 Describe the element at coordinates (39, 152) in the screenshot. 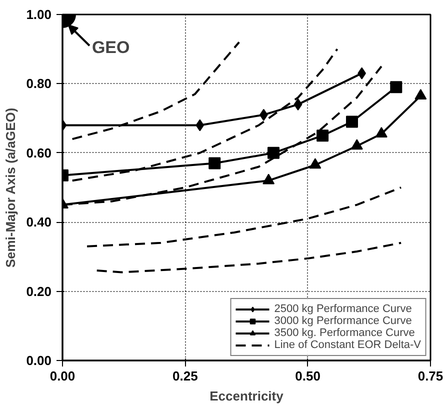

I see `y-tick-label: 0.60` at that location.